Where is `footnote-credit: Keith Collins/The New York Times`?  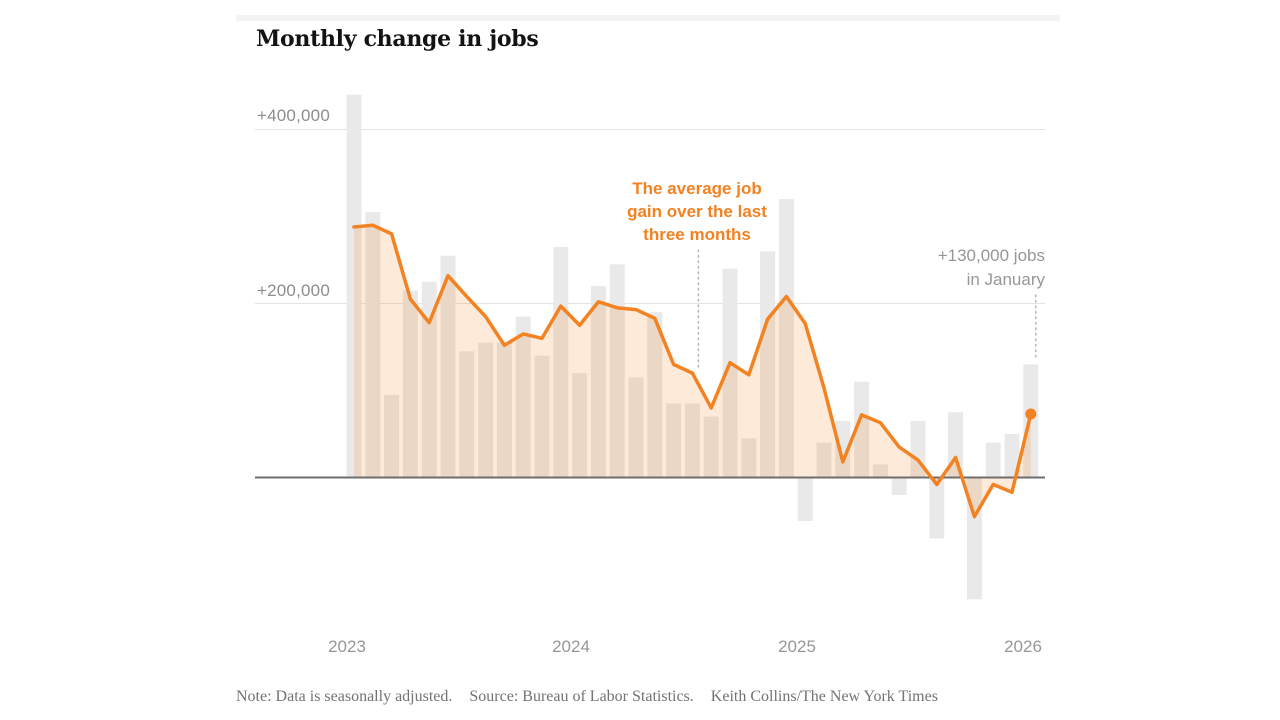 footnote-credit: Keith Collins/The New York Times is located at coordinates (824, 696).